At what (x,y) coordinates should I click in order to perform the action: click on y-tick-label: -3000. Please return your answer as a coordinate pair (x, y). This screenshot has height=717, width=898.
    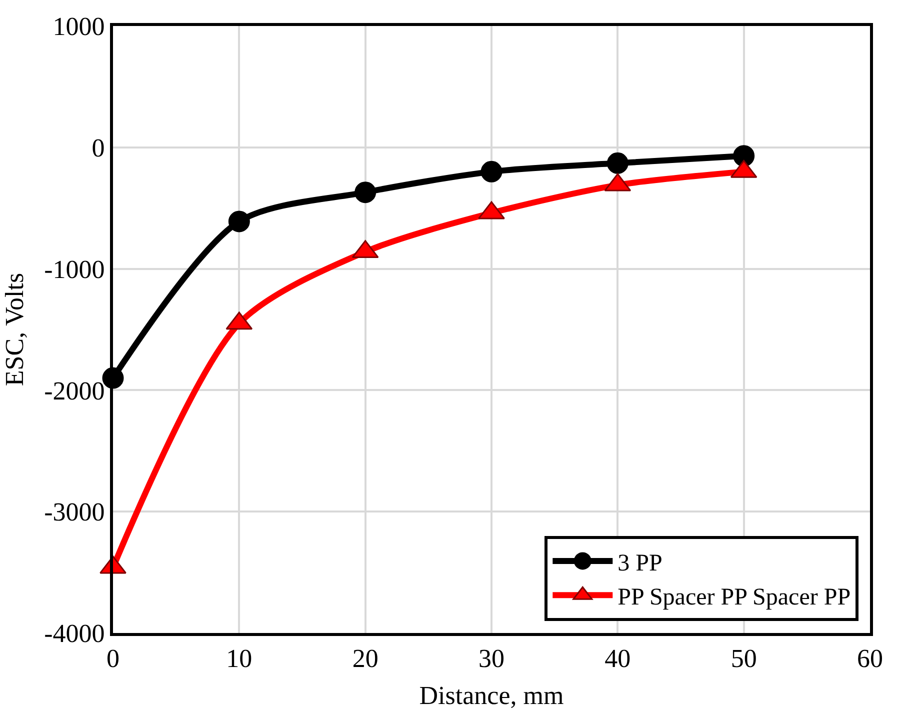
    Looking at the image, I should click on (74, 512).